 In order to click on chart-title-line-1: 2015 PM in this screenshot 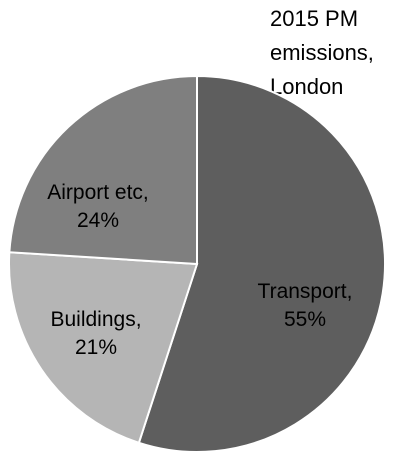, I will do `click(314, 18)`.